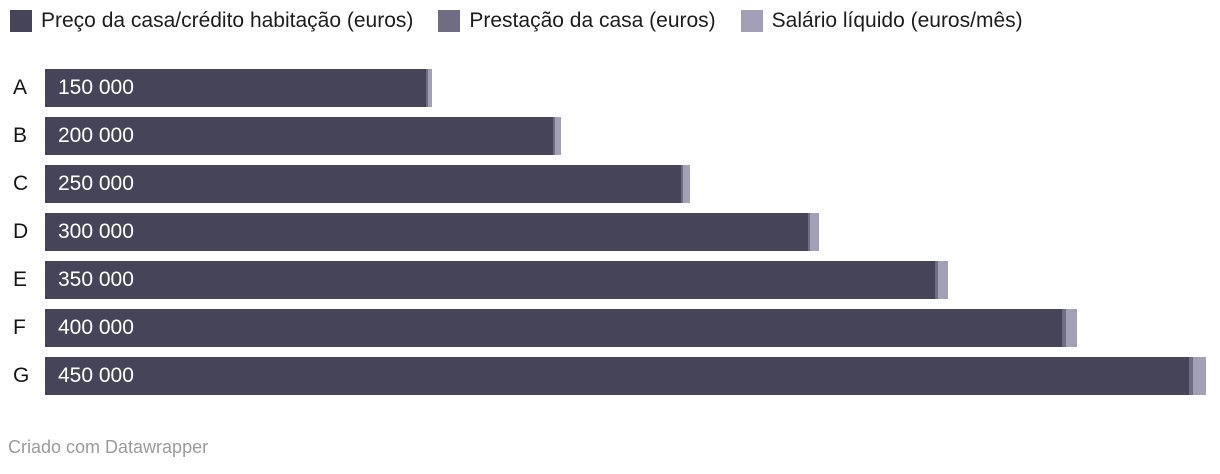 The width and height of the screenshot is (1220, 474). What do you see at coordinates (20, 87) in the screenshot?
I see `category-label: A` at bounding box center [20, 87].